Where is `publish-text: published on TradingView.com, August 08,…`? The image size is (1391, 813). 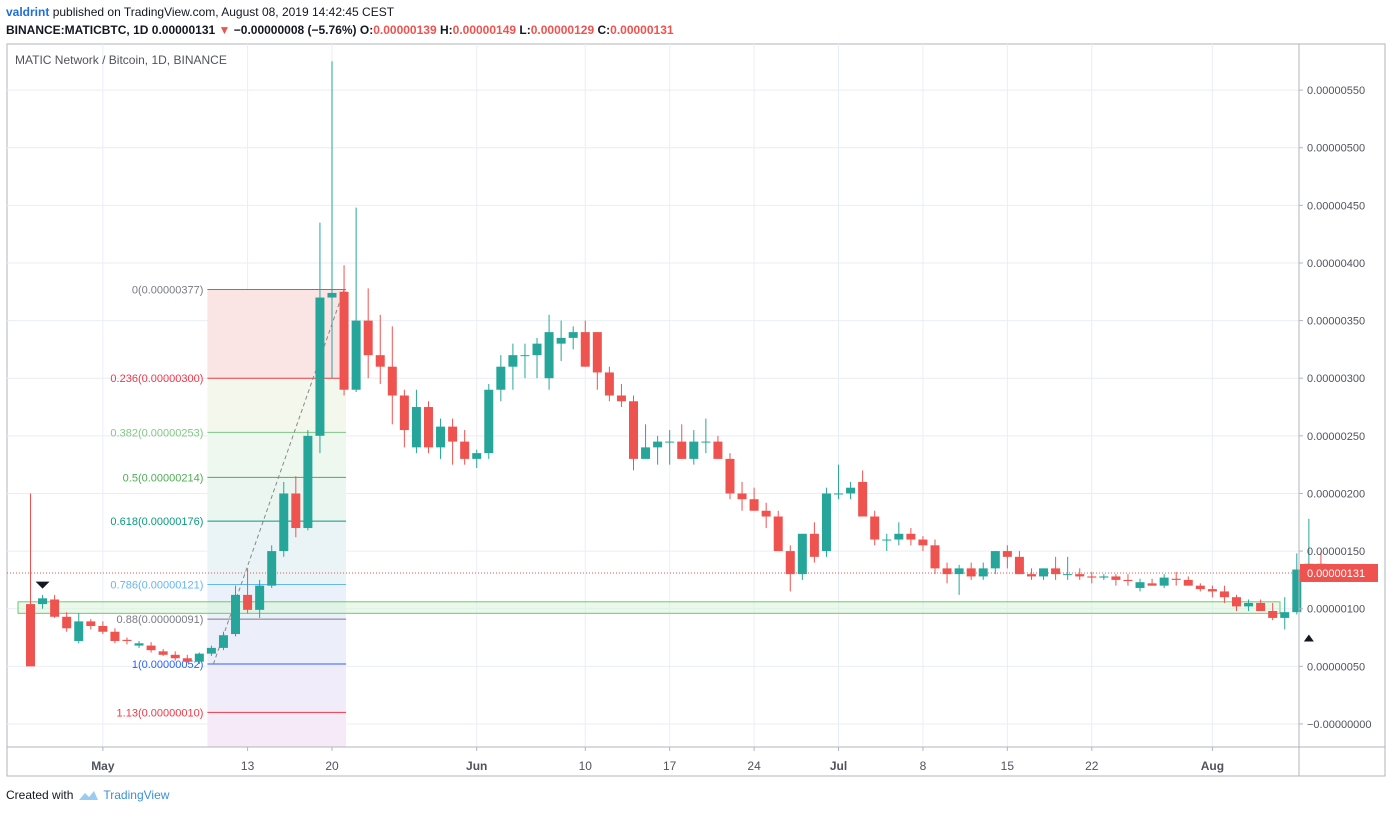
publish-text: published on TradingView.com, August 08,… is located at coordinates (223, 12).